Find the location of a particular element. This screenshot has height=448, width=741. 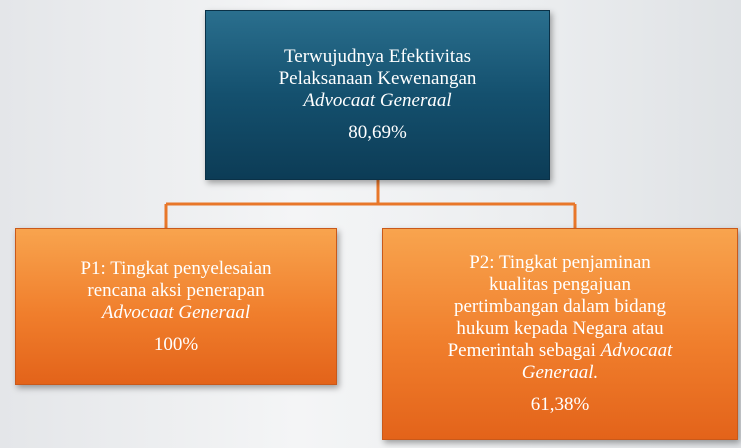

text-segment: Terwujudnya Efektivitas is located at coordinates (377, 56).